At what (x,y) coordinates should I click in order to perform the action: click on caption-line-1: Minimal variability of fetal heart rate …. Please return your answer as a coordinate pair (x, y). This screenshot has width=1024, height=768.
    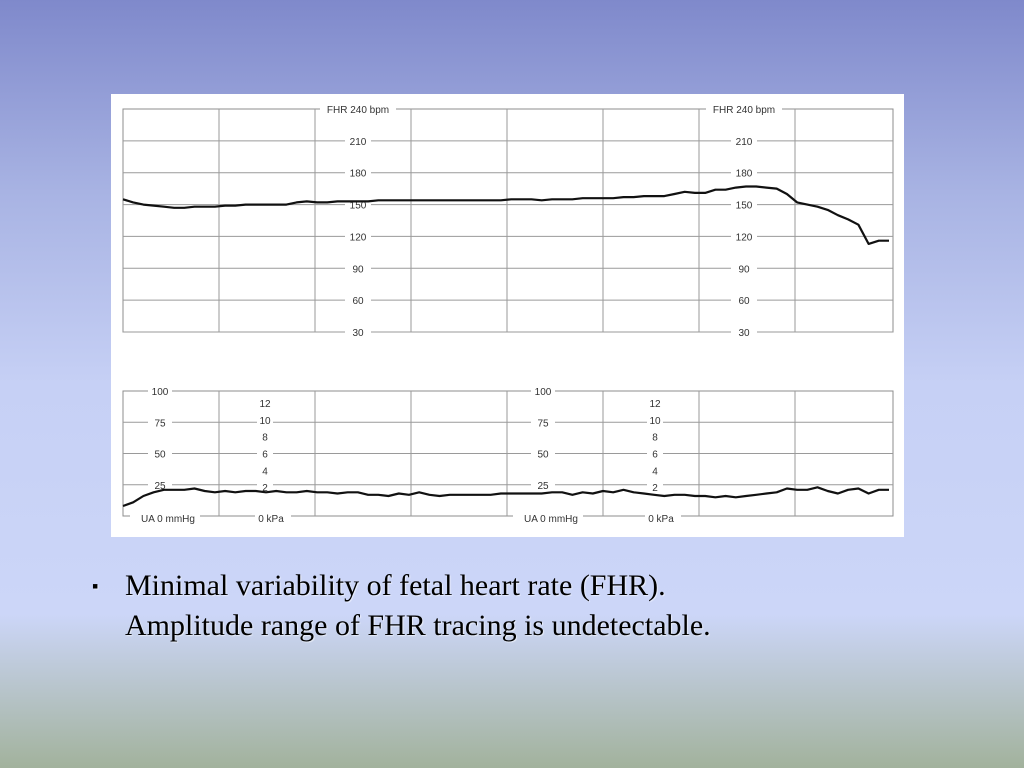
    Looking at the image, I should click on (395, 585).